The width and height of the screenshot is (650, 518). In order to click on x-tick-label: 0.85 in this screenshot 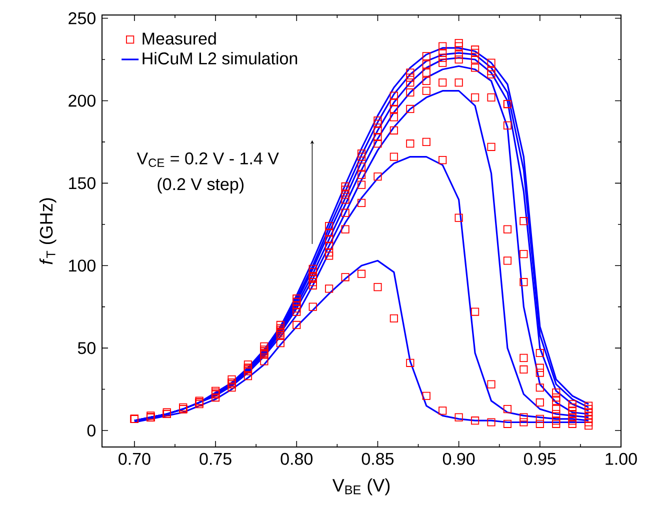, I will do `click(378, 458)`.